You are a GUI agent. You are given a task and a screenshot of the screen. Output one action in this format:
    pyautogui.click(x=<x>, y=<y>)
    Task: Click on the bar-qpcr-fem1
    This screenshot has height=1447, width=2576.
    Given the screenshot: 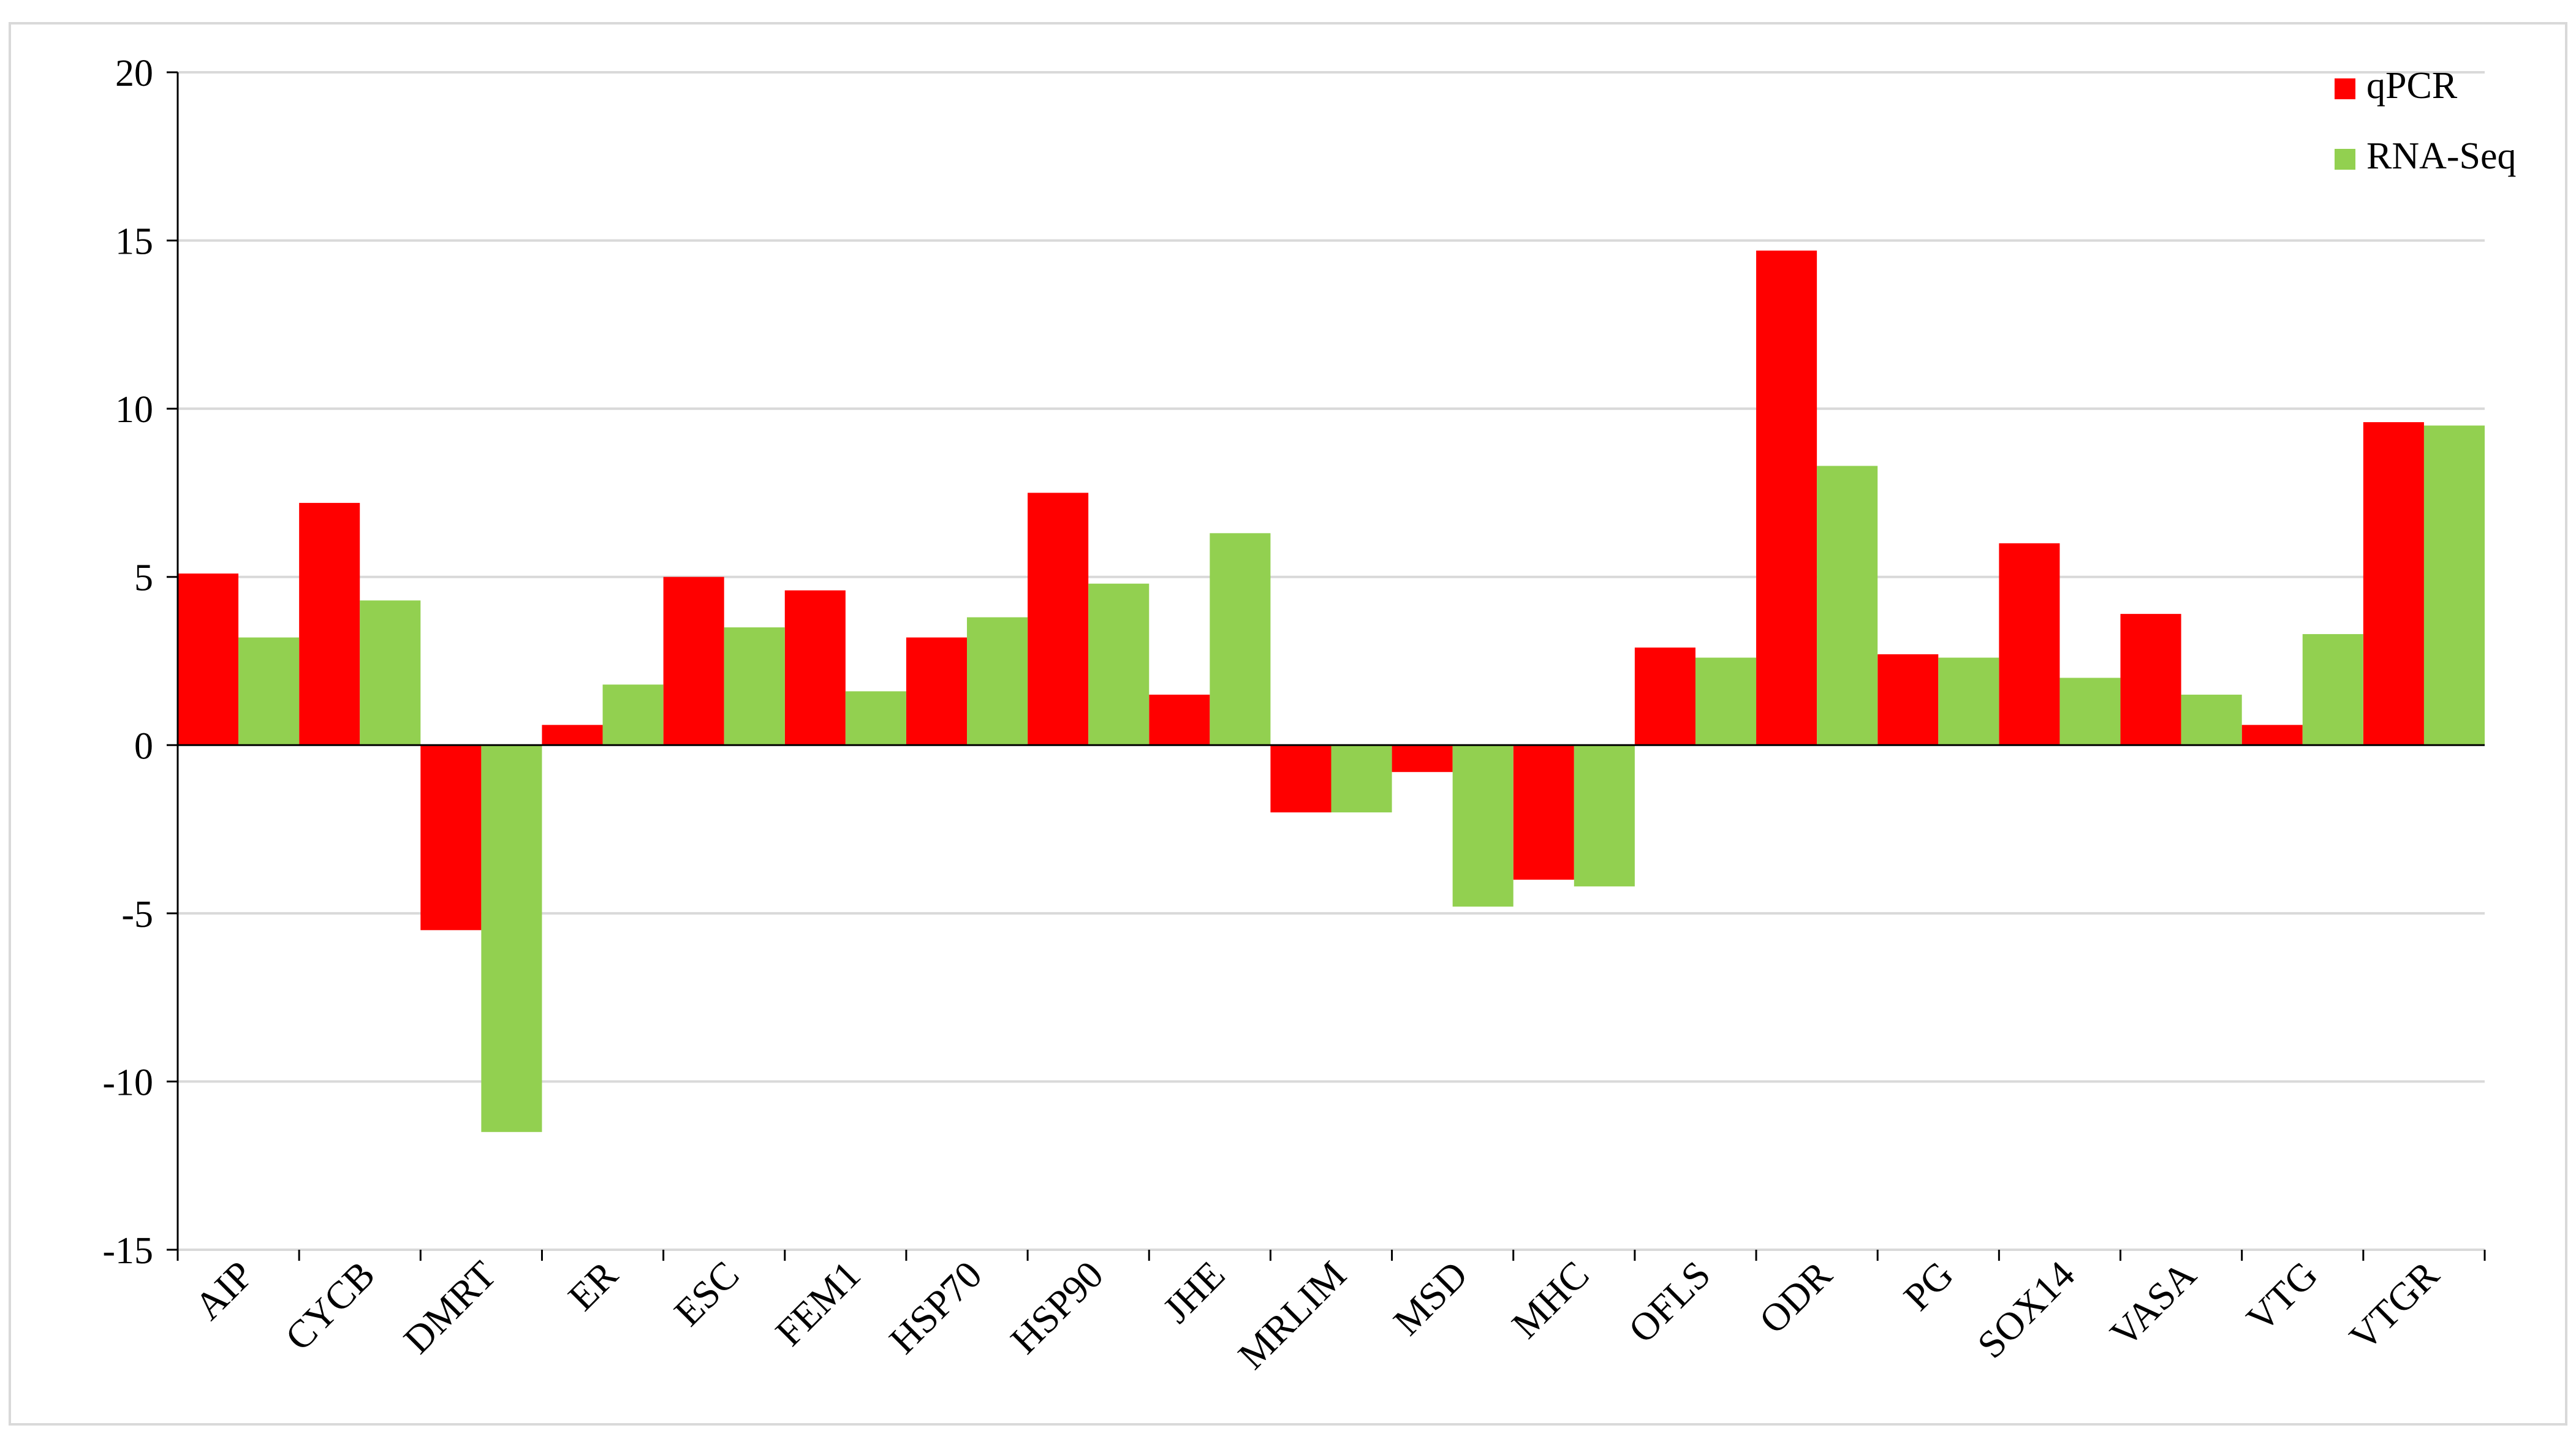 What is the action you would take?
    pyautogui.click(x=815, y=668)
    